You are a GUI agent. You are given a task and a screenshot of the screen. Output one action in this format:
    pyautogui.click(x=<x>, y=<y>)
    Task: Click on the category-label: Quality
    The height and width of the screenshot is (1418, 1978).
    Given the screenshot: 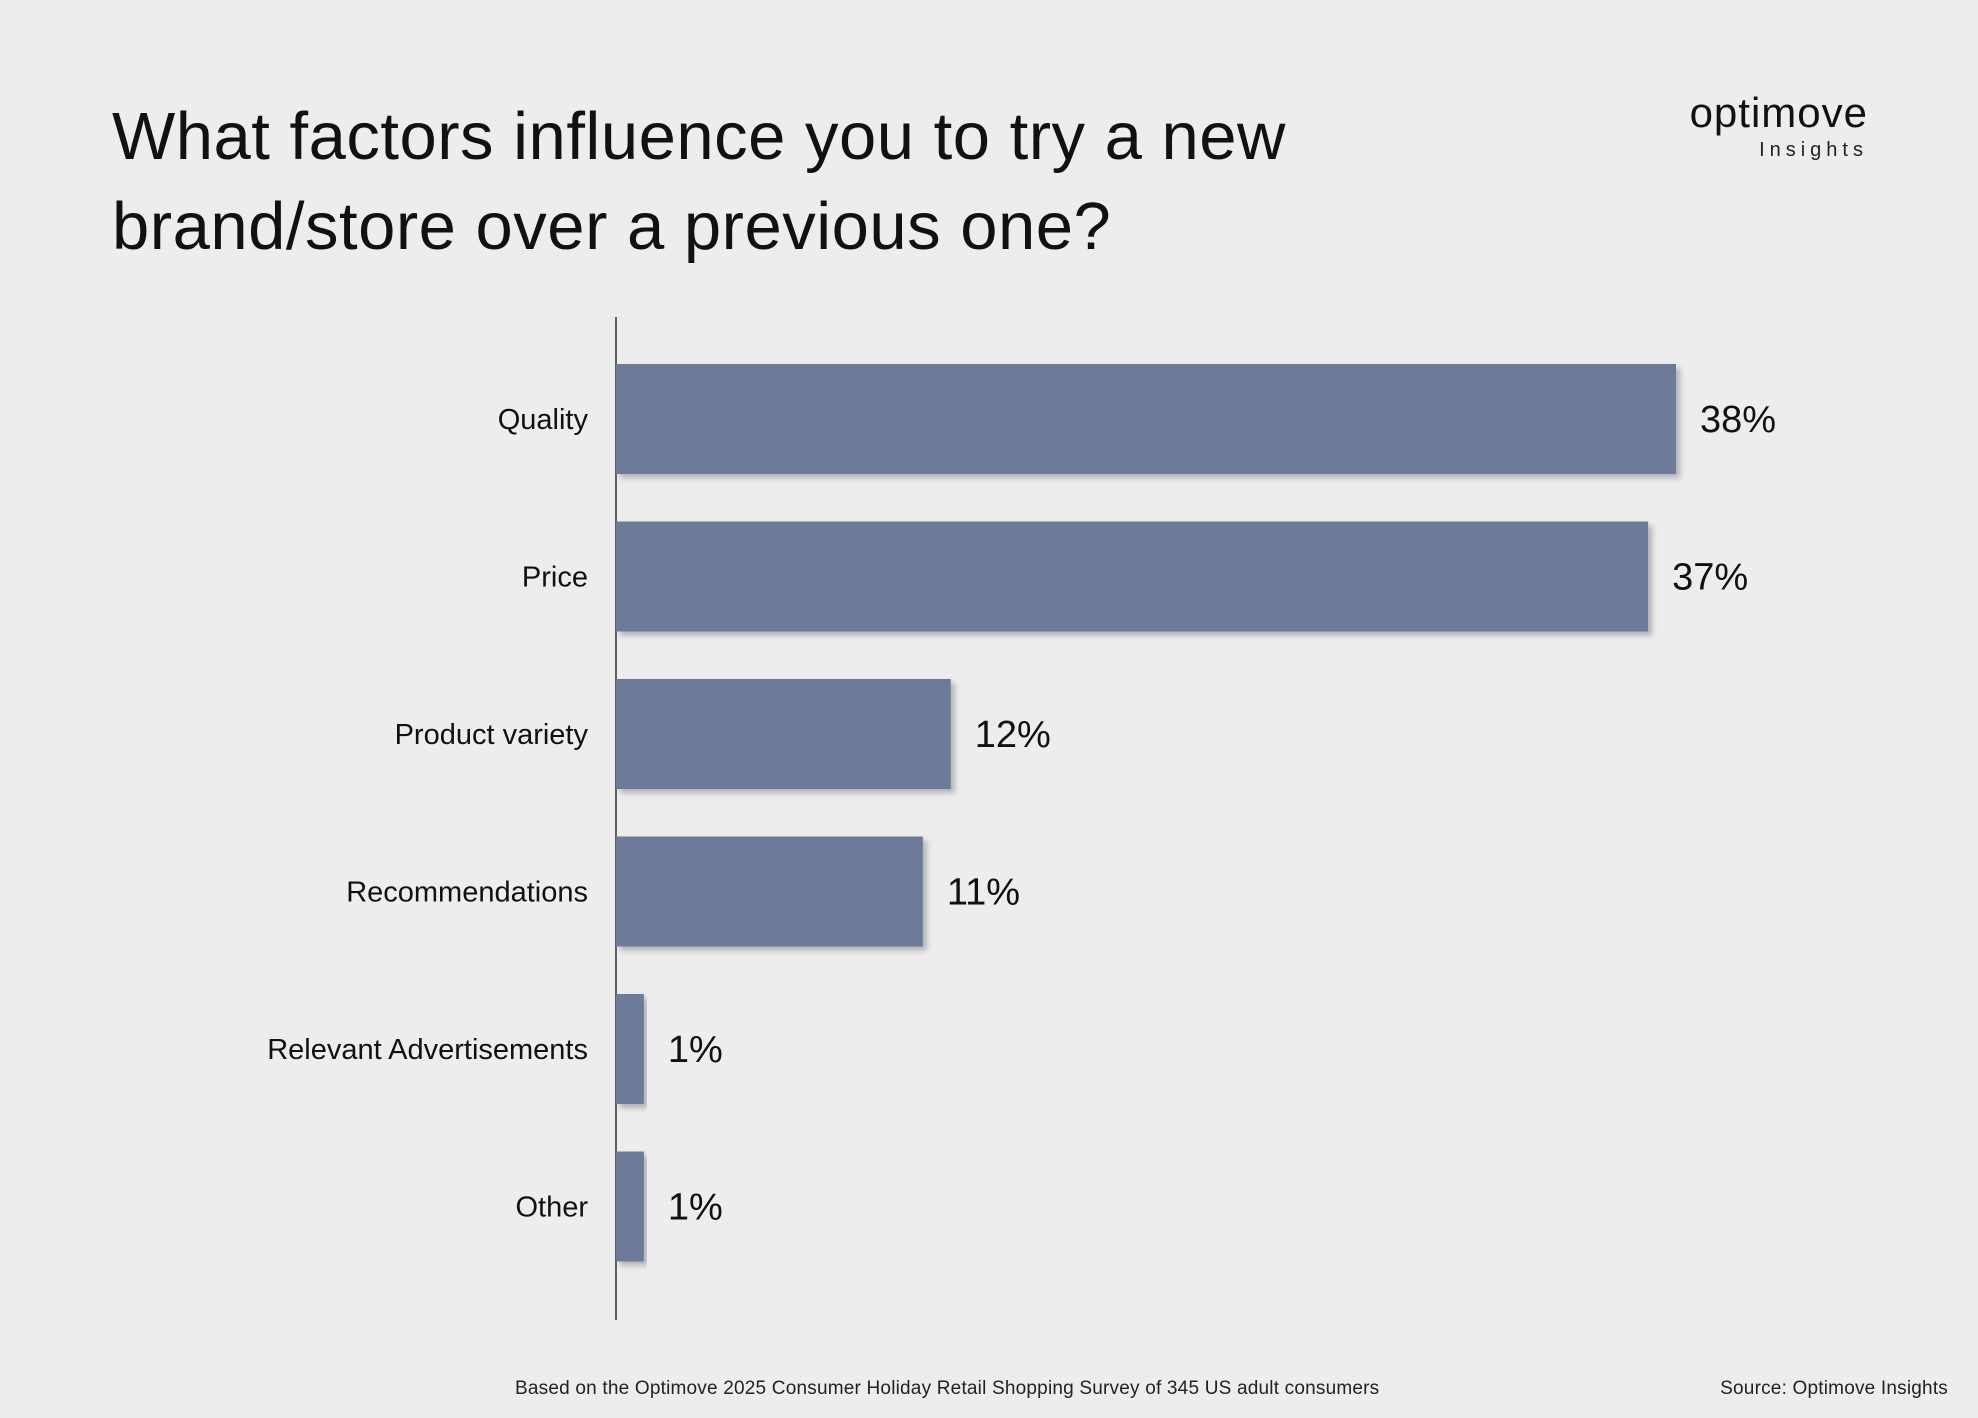 What is the action you would take?
    pyautogui.click(x=543, y=420)
    